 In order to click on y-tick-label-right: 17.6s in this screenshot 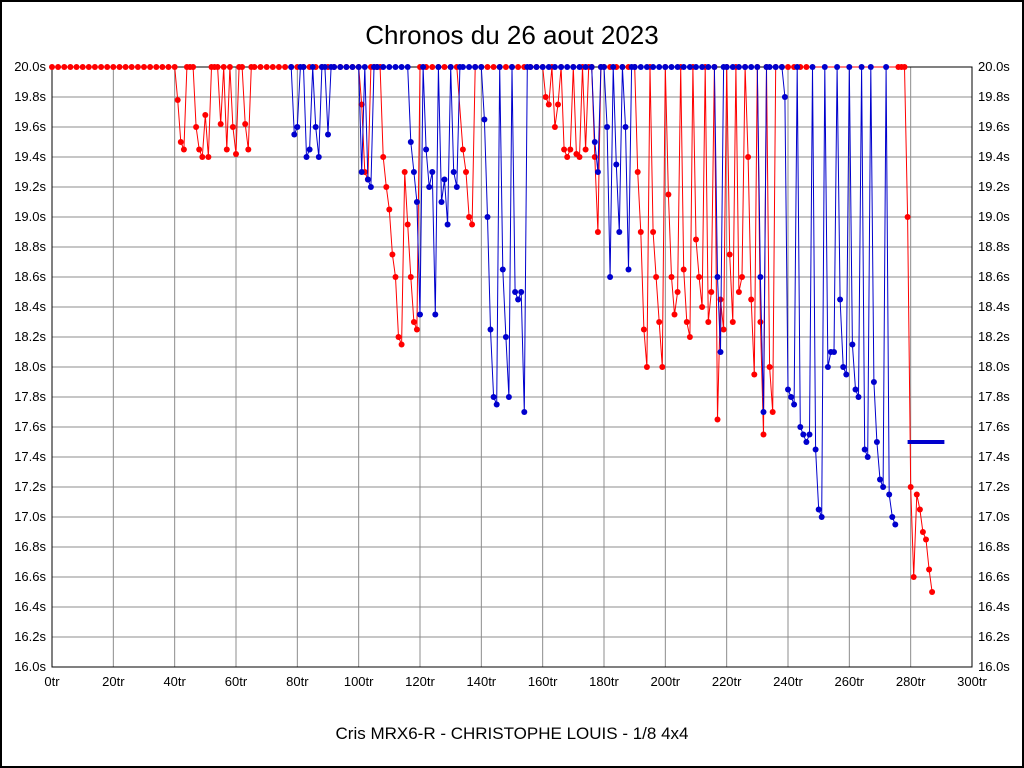, I will do `click(994, 426)`.